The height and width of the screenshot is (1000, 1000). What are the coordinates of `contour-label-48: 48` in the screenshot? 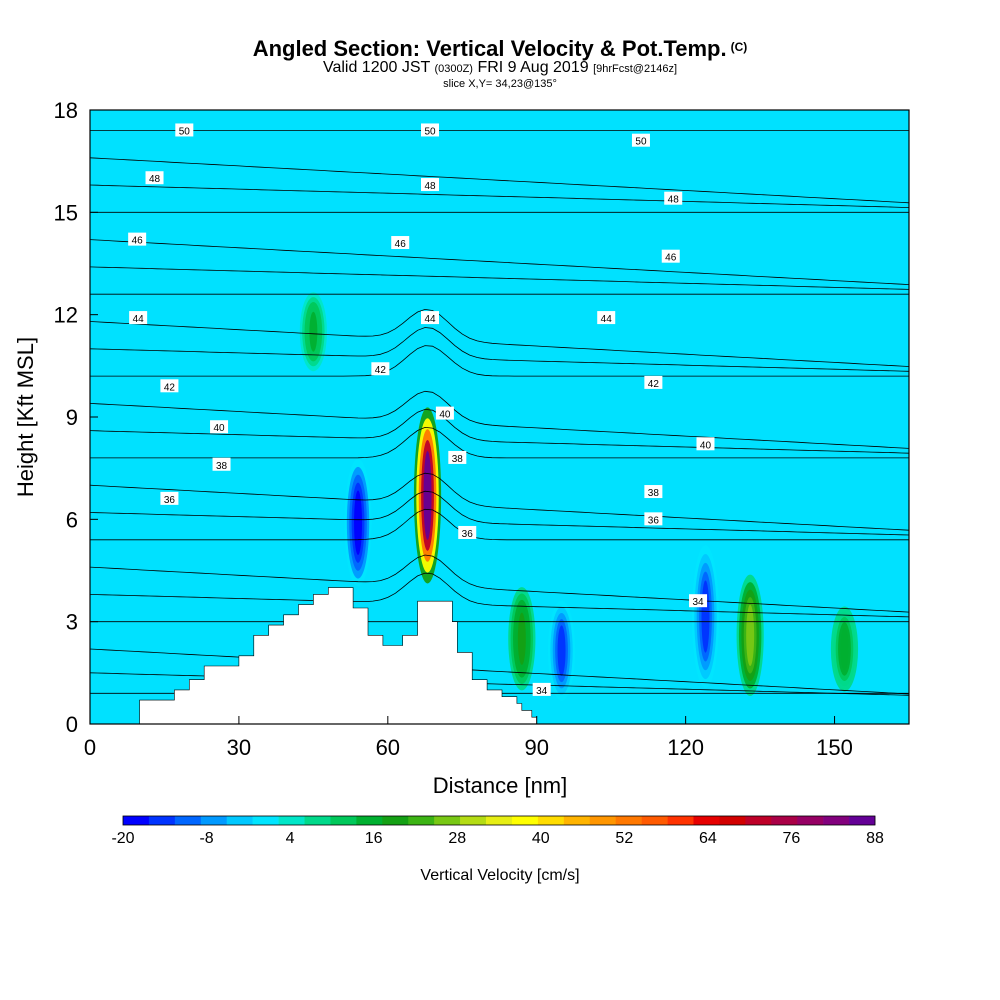 It's located at (430, 185).